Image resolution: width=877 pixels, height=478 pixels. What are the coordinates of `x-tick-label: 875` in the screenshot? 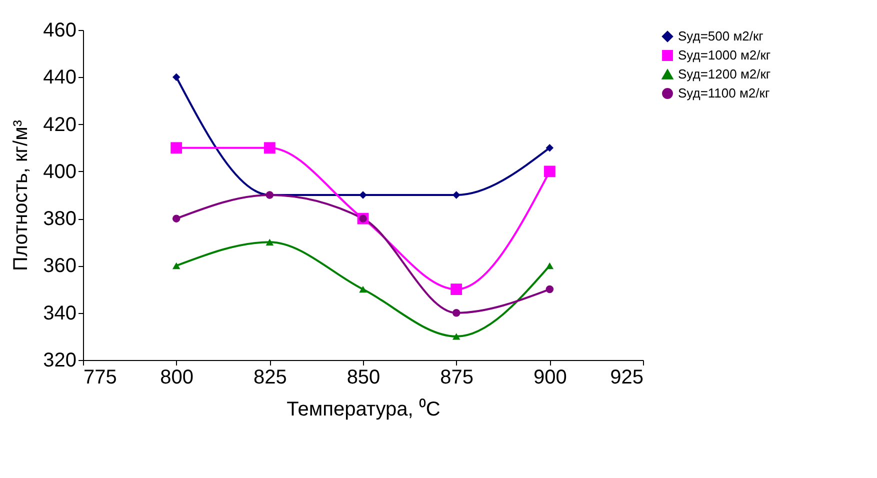 It's located at (457, 377).